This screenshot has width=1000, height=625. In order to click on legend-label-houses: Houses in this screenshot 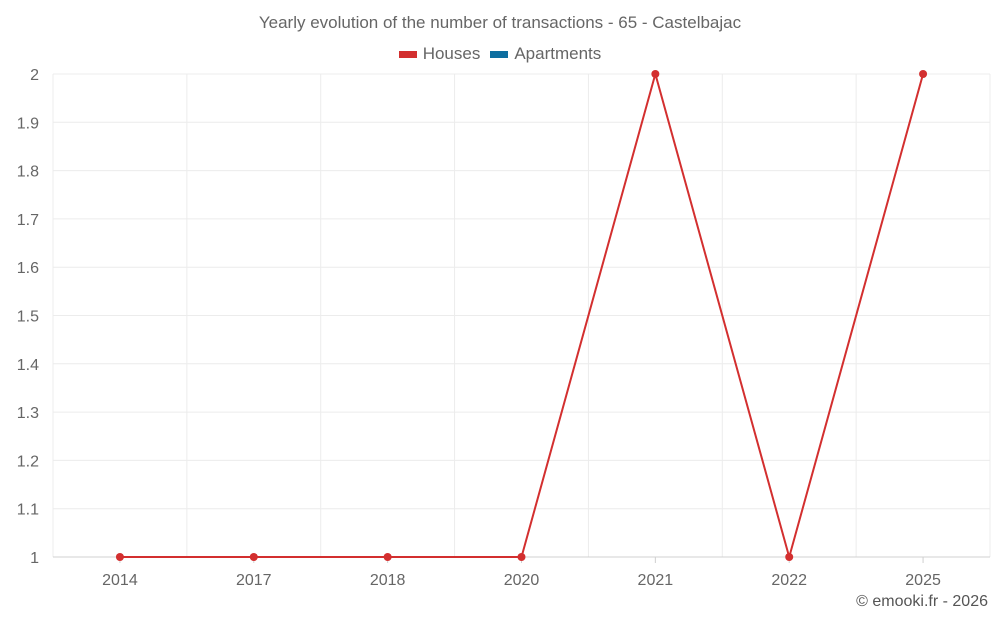, I will do `click(451, 53)`.